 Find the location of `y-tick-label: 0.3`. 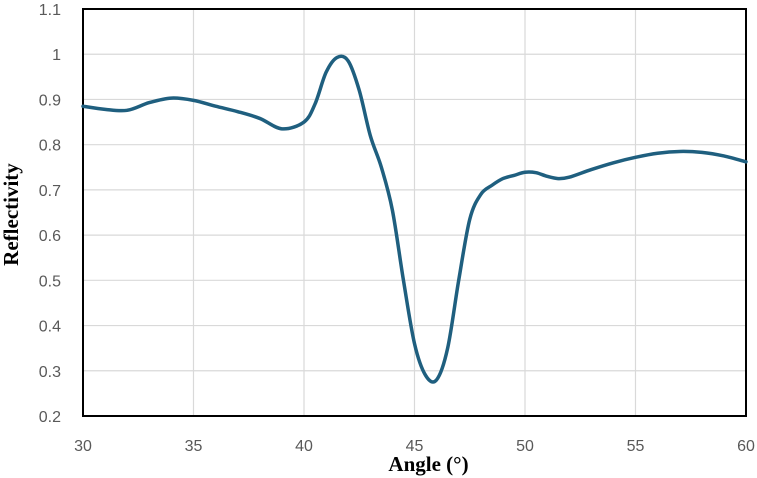

y-tick-label: 0.3 is located at coordinates (50, 372).